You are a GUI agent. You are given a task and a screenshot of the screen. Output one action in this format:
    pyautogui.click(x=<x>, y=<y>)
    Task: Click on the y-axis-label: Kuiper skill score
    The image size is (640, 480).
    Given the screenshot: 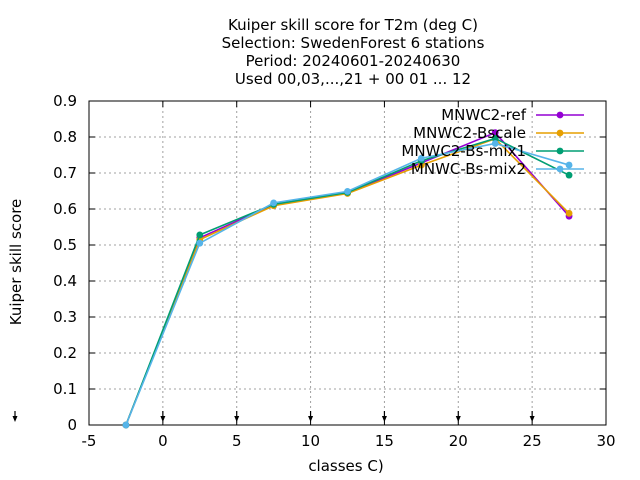 What is the action you would take?
    pyautogui.click(x=16, y=262)
    